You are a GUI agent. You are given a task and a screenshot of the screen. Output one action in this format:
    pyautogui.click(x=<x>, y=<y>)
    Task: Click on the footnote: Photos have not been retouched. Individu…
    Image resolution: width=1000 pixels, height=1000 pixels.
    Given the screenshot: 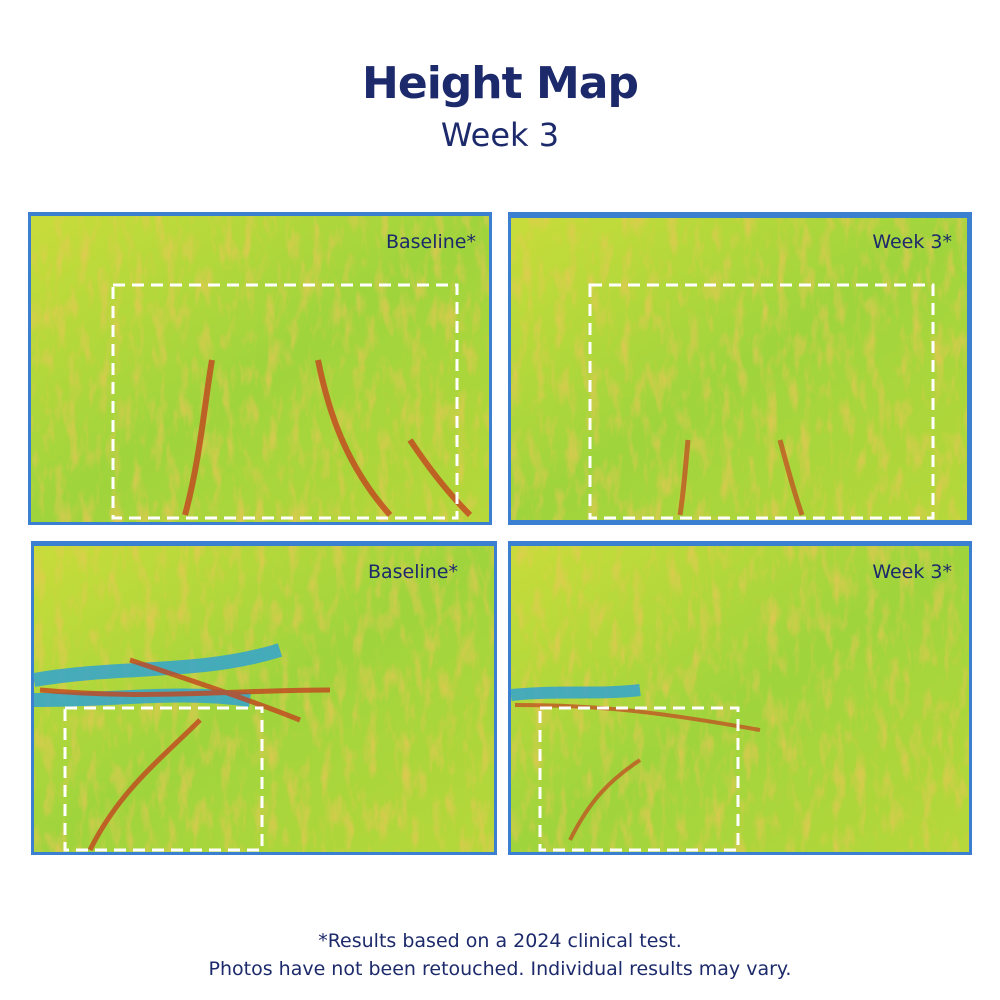 What is the action you would take?
    pyautogui.click(x=500, y=969)
    